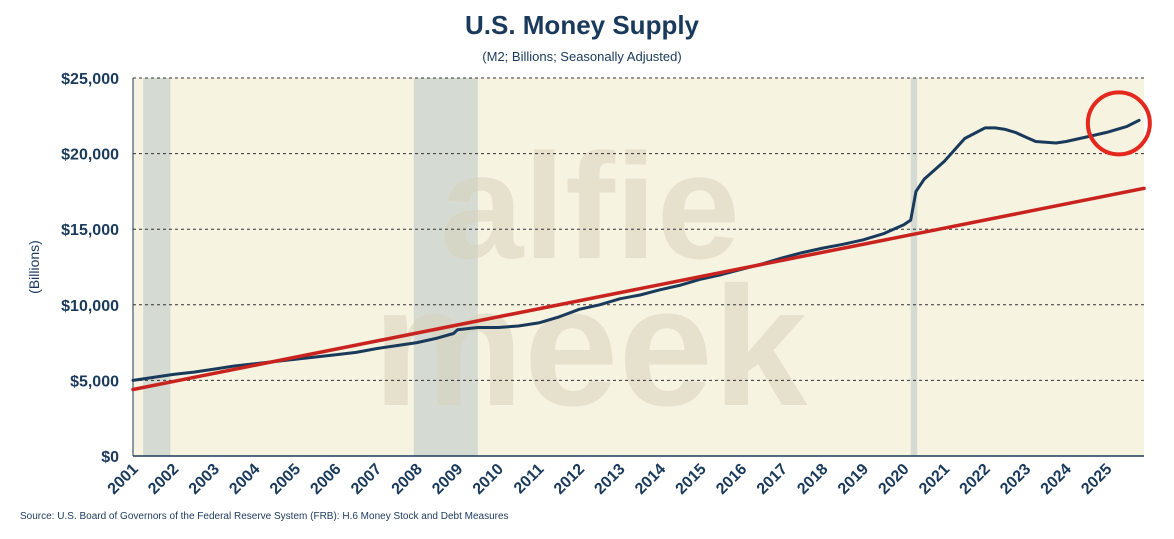 The image size is (1174, 539). What do you see at coordinates (447, 479) in the screenshot?
I see `x-tick-label: 2009` at bounding box center [447, 479].